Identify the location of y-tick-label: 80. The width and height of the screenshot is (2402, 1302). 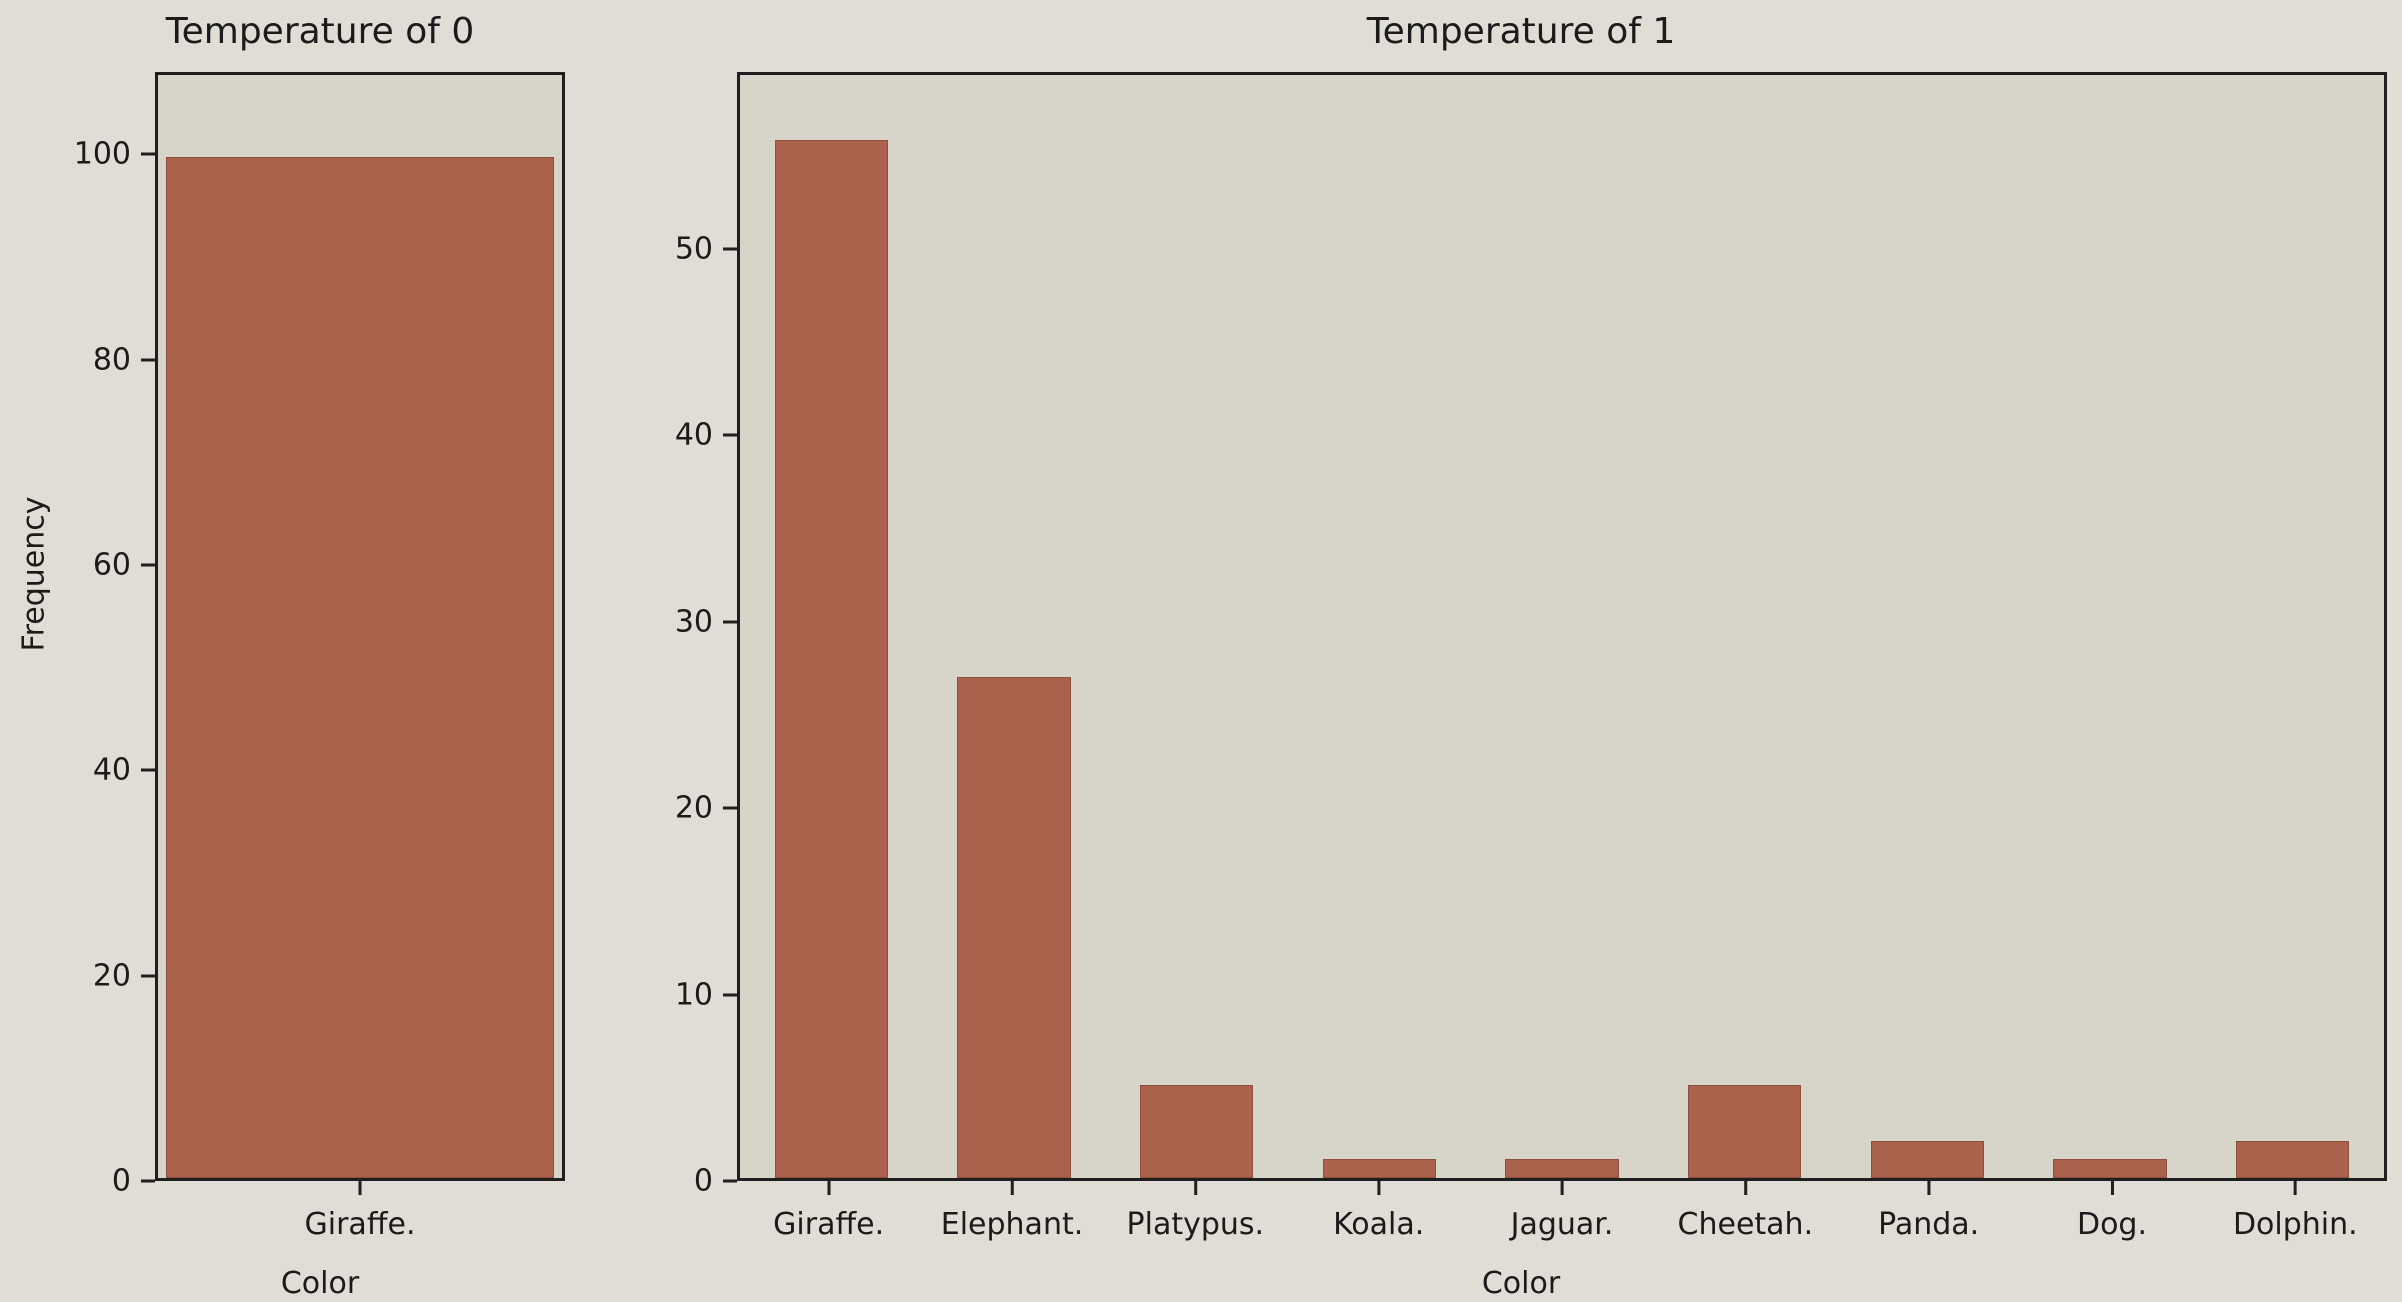
(111, 360).